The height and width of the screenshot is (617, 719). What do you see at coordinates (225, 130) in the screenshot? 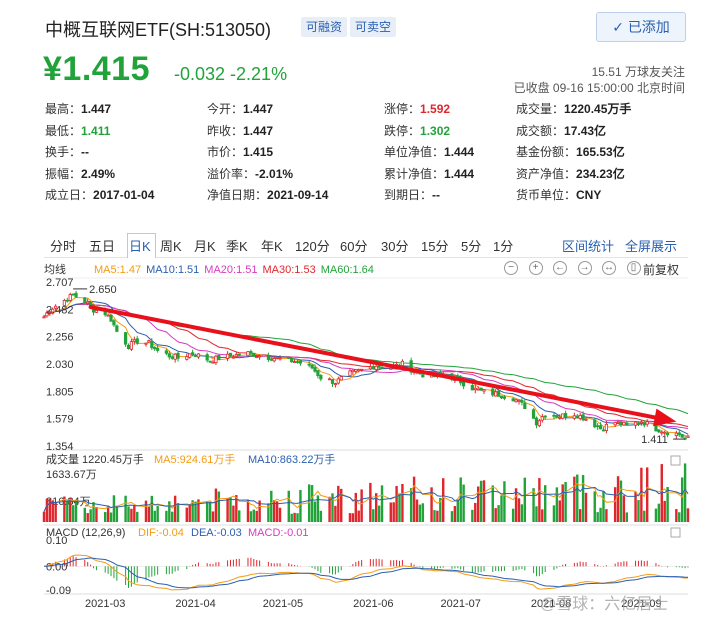
I see `quote-label: 昨收：` at bounding box center [225, 130].